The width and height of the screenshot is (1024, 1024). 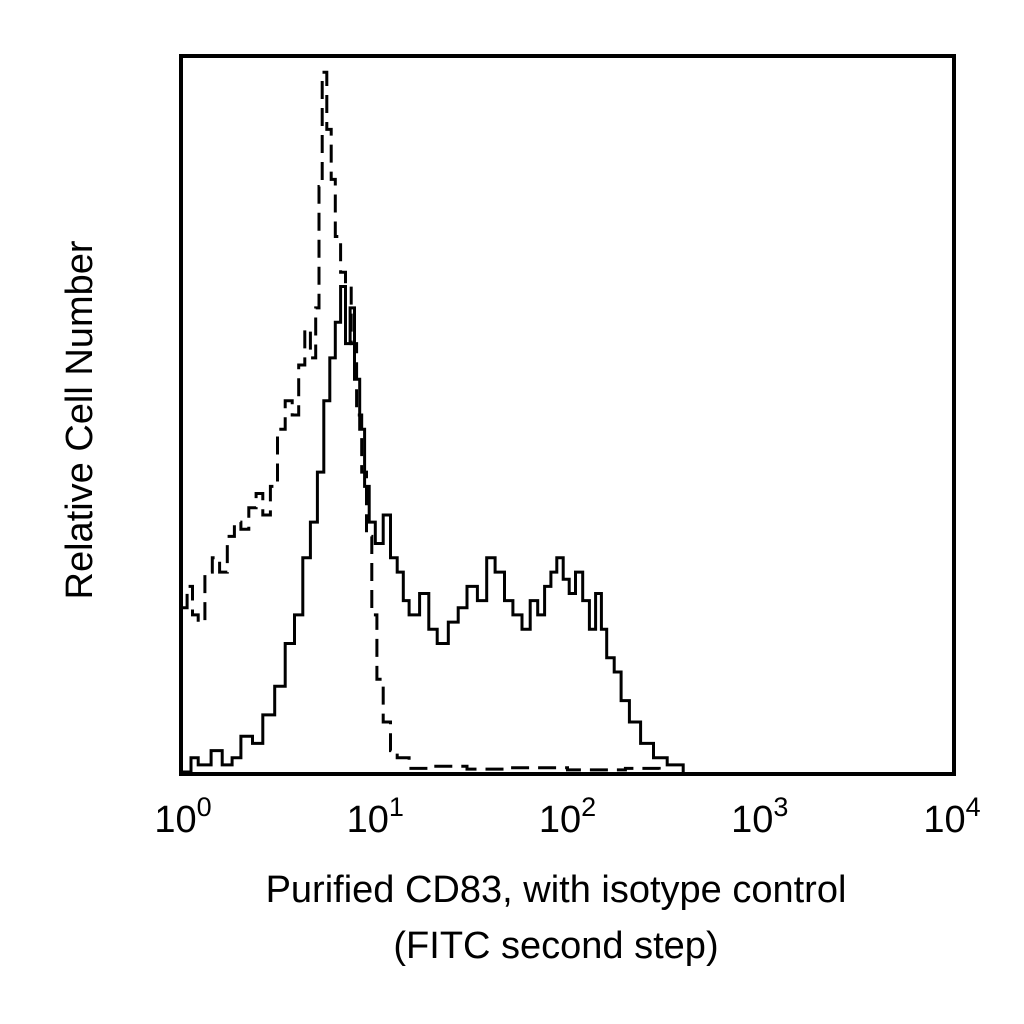 I want to click on x-axis-label-line2: (FITC second step), so click(x=555, y=946).